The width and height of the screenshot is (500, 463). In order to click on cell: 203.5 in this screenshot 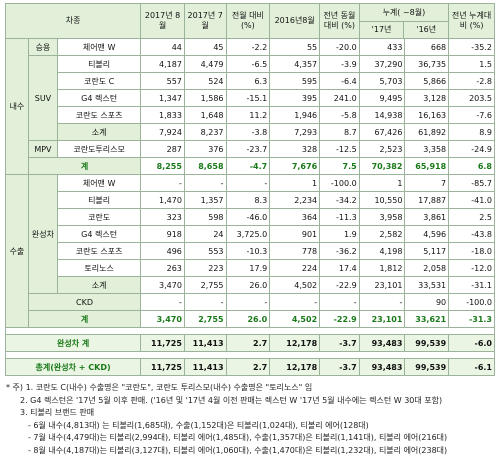, I will do `click(471, 98)`.